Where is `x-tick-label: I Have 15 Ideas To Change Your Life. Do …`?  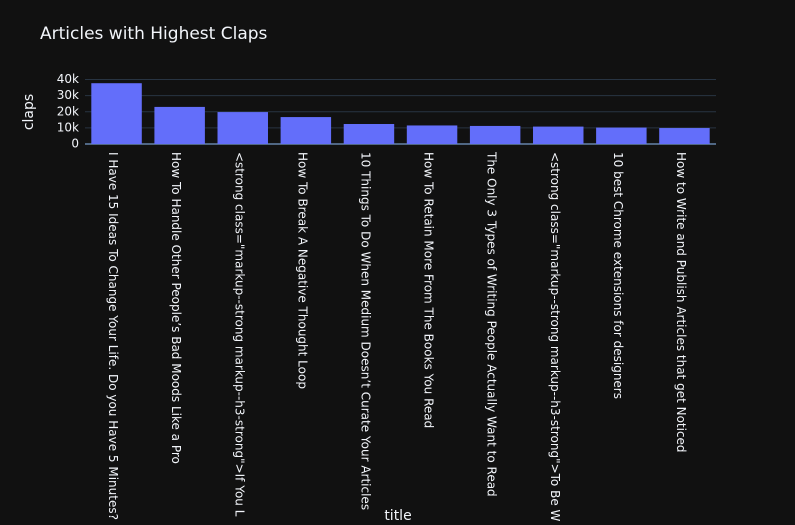
x-tick-label: I Have 15 Ideas To Change Your Life. Do … is located at coordinates (113, 336).